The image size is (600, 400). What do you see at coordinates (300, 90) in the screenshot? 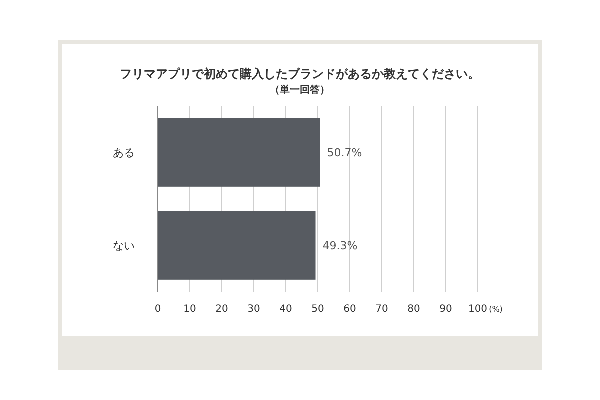
I see `chart-subtitle: （単一回答）` at bounding box center [300, 90].